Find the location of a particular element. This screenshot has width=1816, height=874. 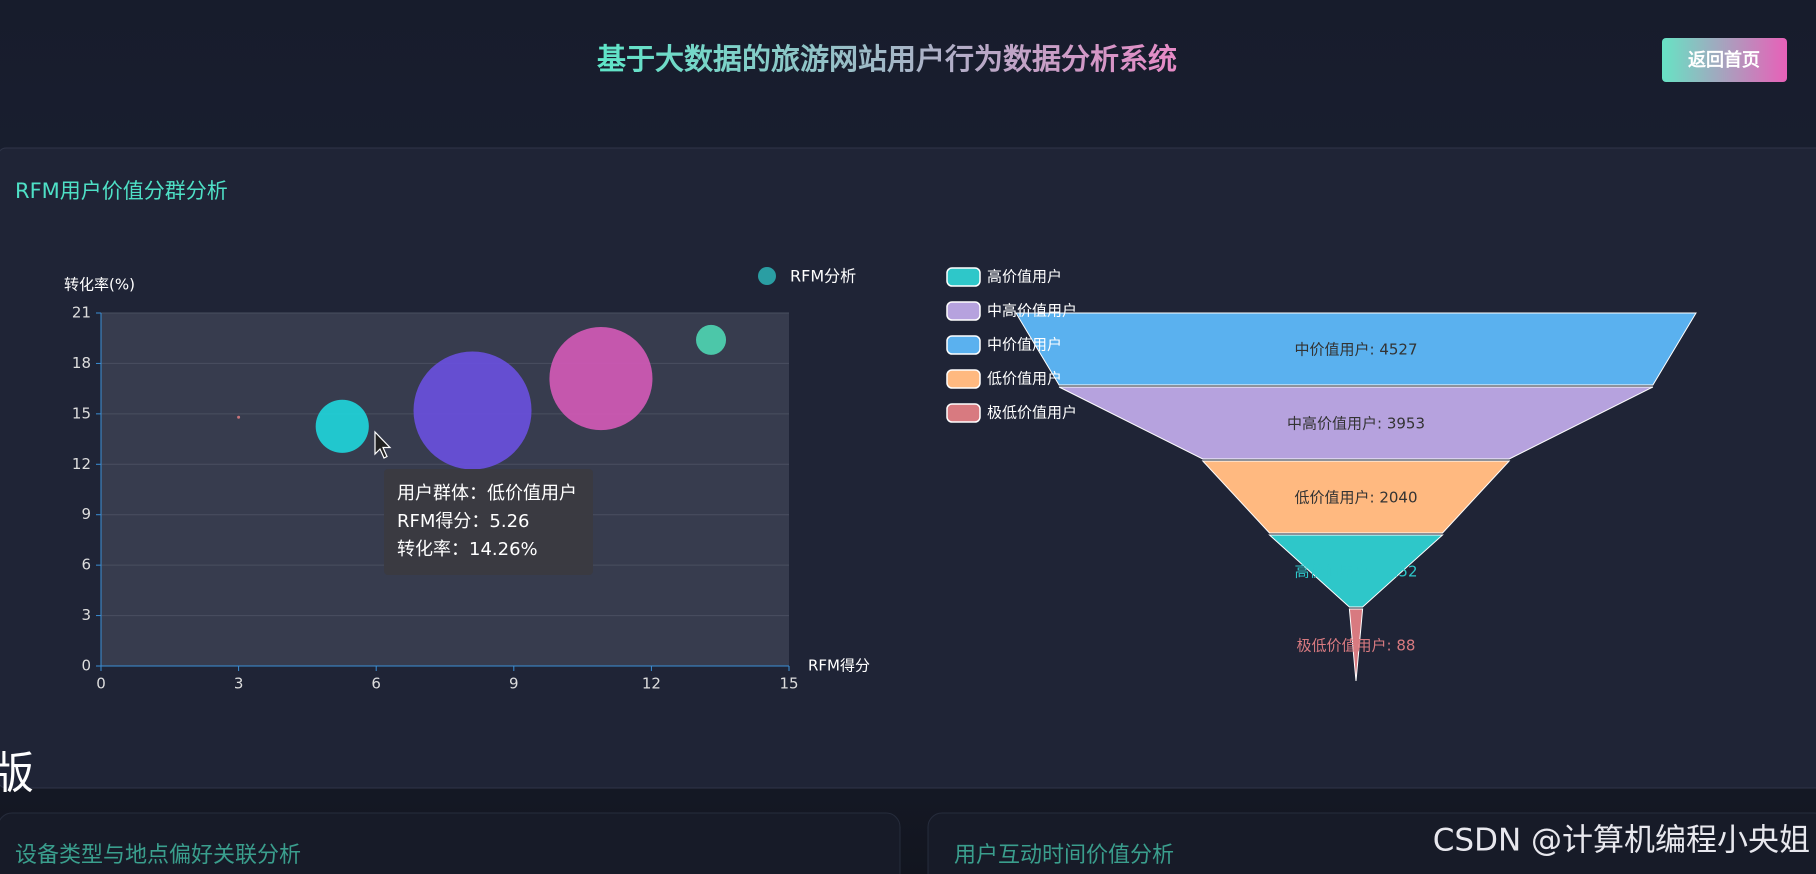

funnel-label: 中高价值用户: 3953 is located at coordinates (1356, 424).